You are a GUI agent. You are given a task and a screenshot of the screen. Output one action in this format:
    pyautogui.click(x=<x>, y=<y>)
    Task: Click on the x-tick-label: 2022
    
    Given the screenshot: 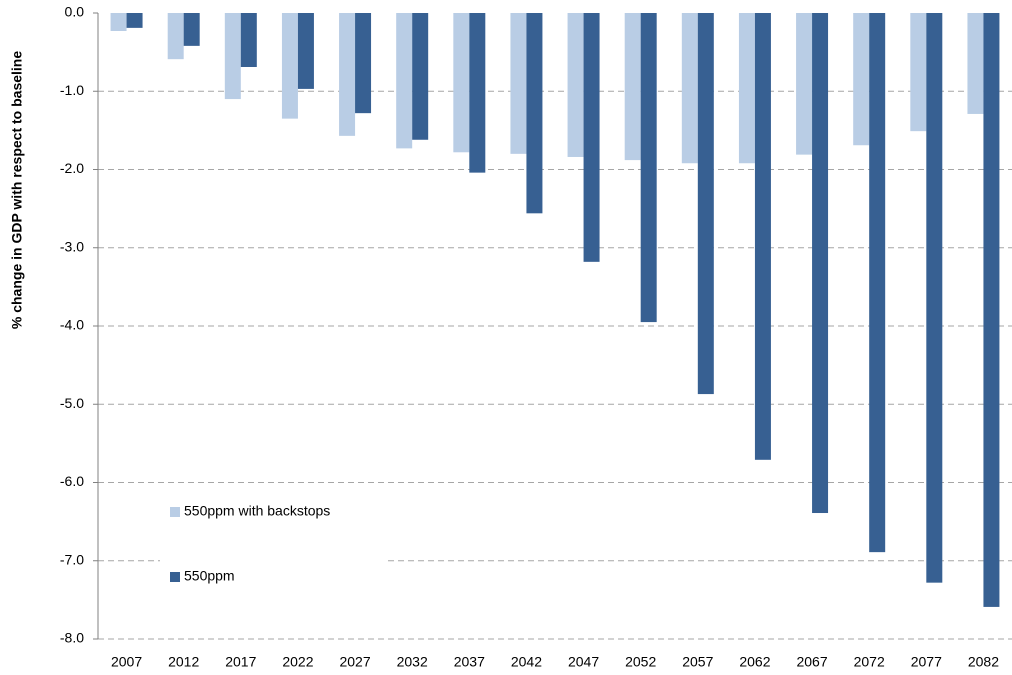 What is the action you would take?
    pyautogui.click(x=297, y=662)
    